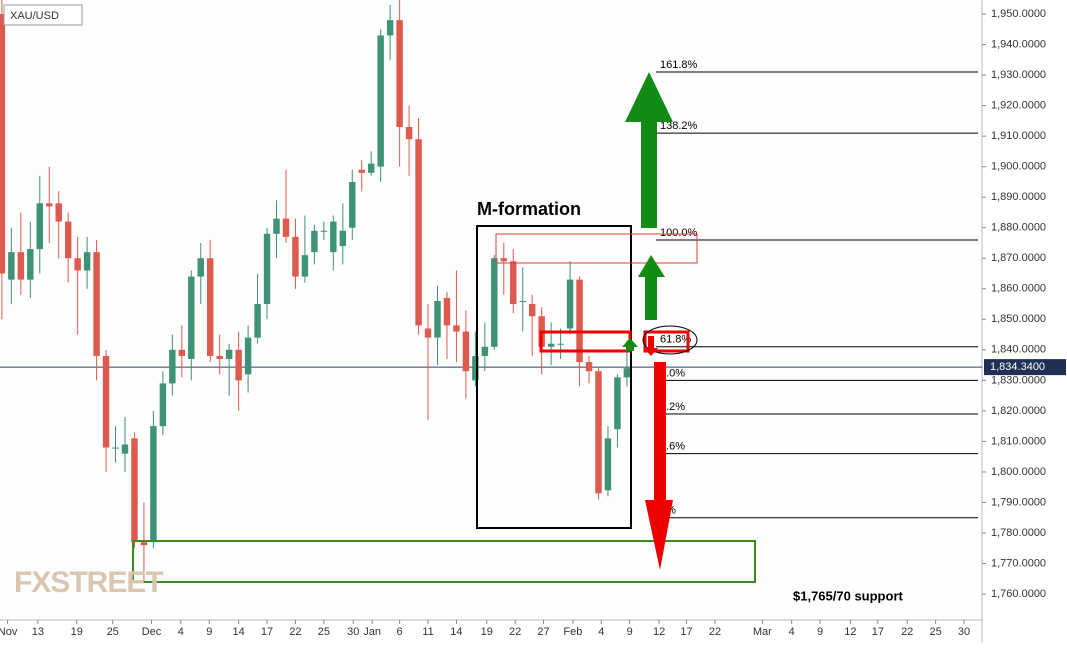  Describe the element at coordinates (1018, 106) in the screenshot. I see `y-tick-label: 1,920.0000` at that location.